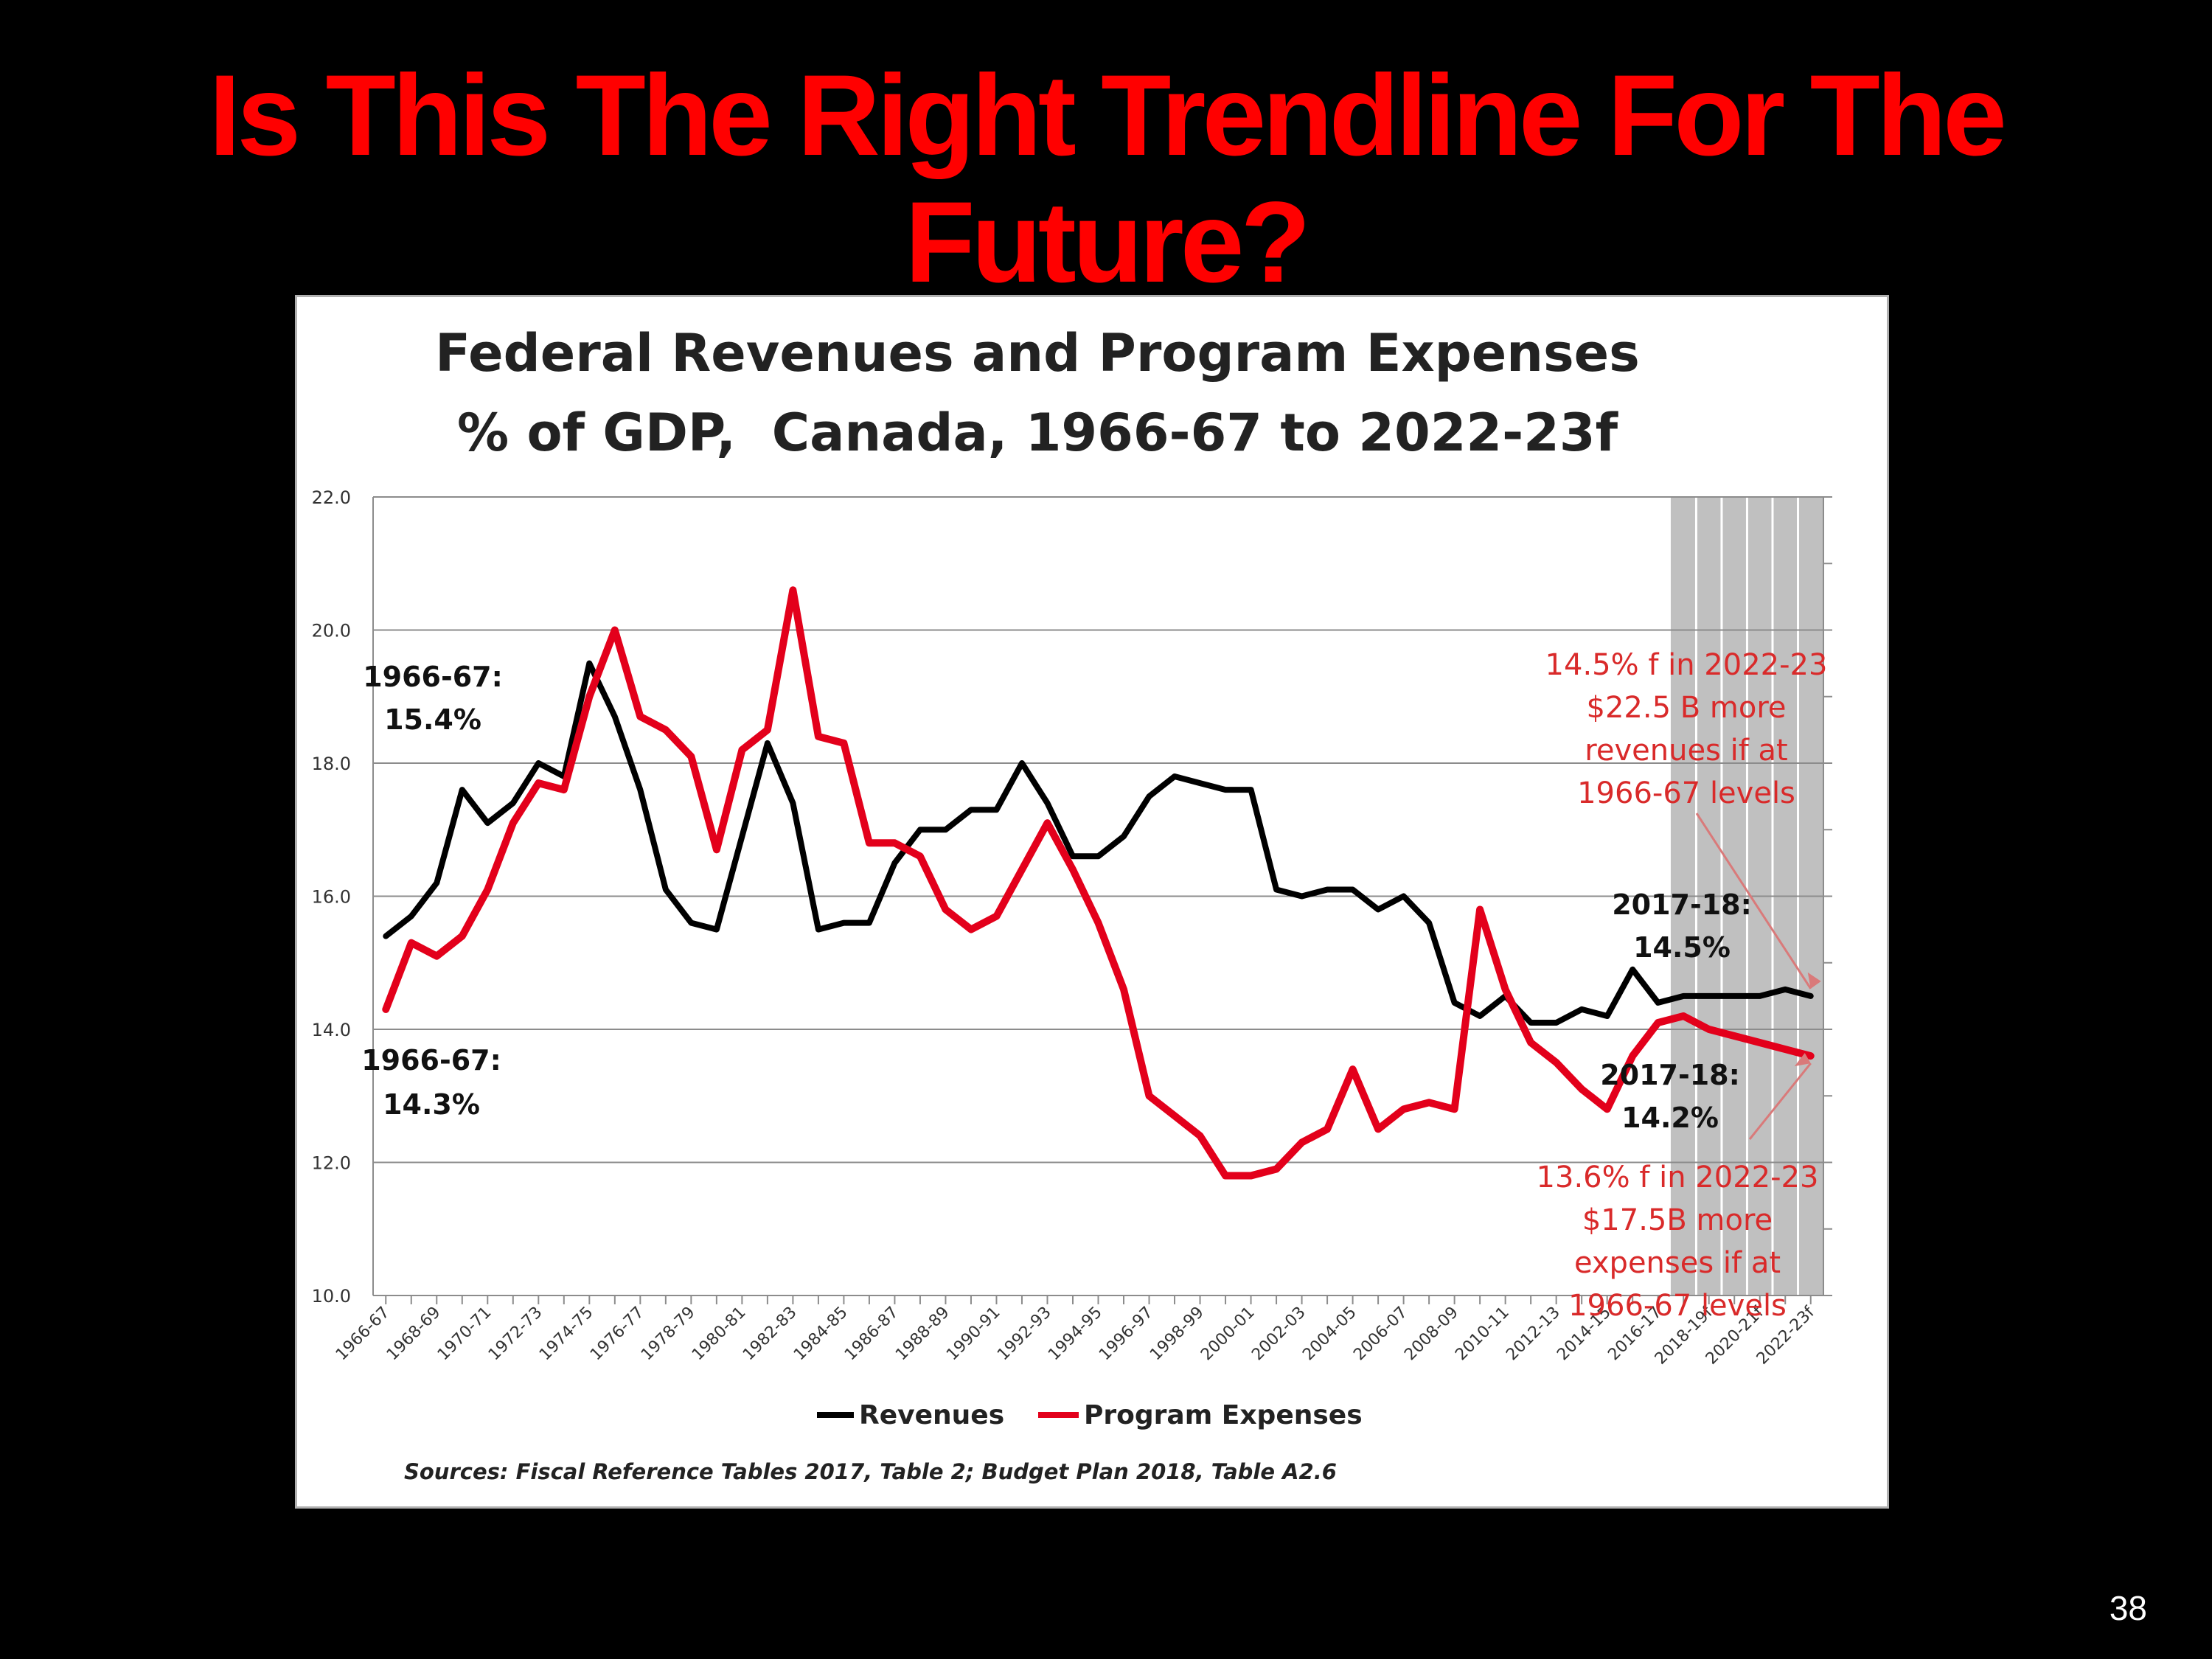 The height and width of the screenshot is (1659, 2212). I want to click on annotation-expense-forecast: $17.5B more, so click(1677, 1220).